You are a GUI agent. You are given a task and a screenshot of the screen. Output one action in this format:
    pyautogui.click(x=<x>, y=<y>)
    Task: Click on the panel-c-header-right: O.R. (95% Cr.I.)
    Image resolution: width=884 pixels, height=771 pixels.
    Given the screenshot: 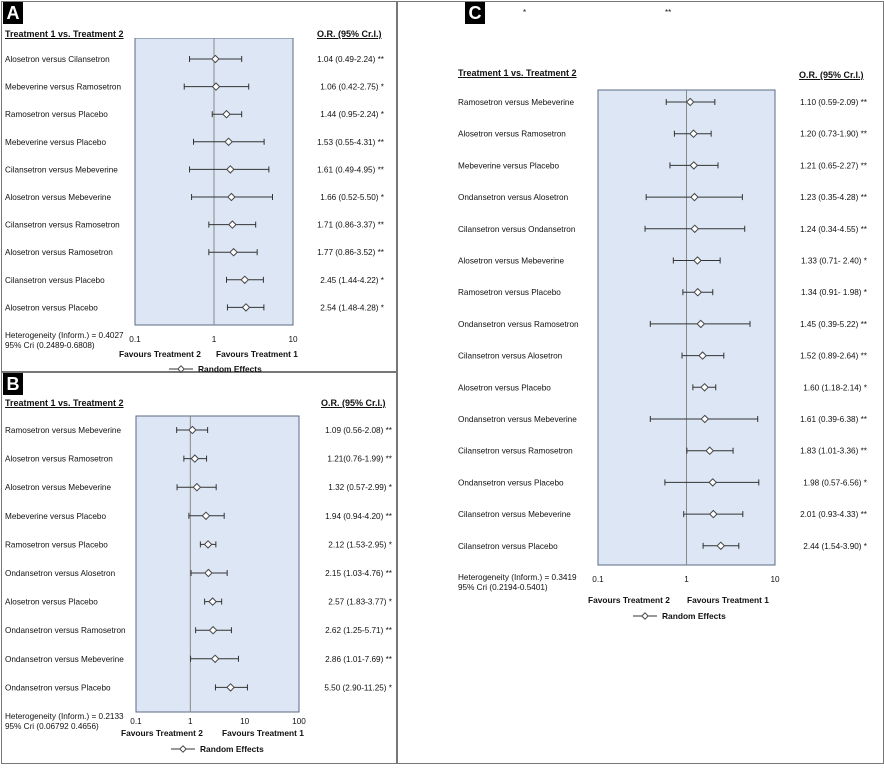 What is the action you would take?
    pyautogui.click(x=831, y=75)
    